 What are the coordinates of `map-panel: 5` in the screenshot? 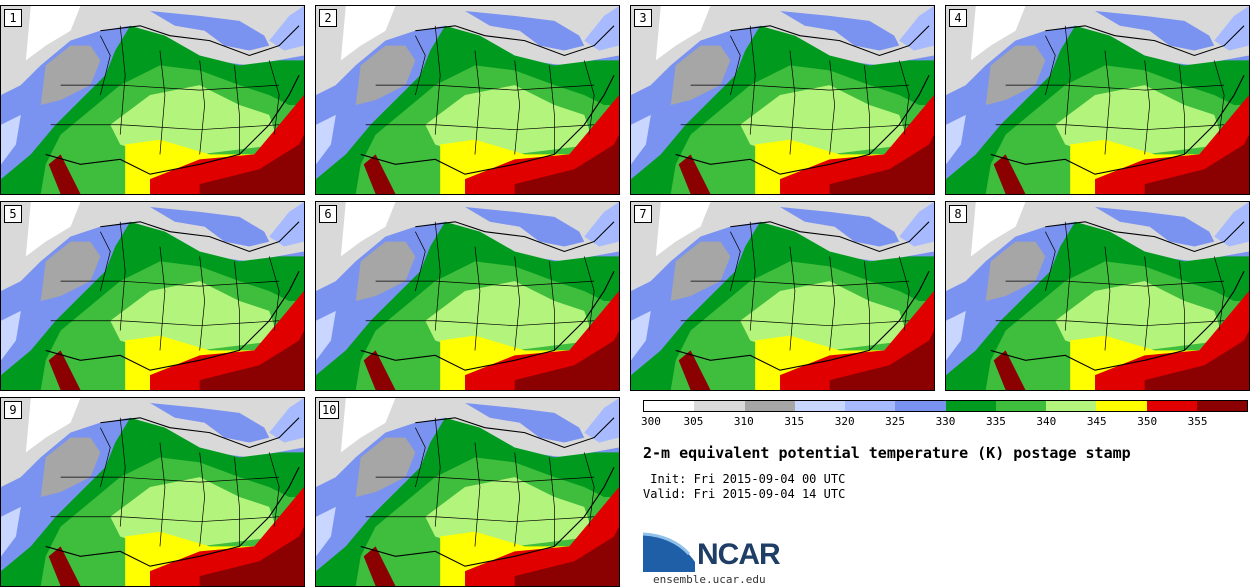 It's located at (152, 296).